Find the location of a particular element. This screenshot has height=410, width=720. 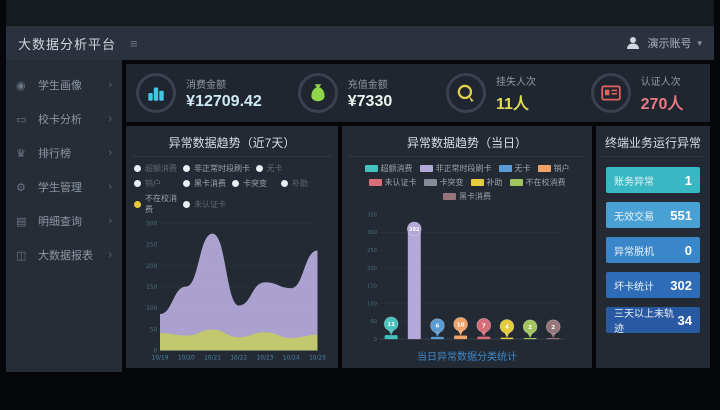

svg-text: 10/23 is located at coordinates (265, 358).